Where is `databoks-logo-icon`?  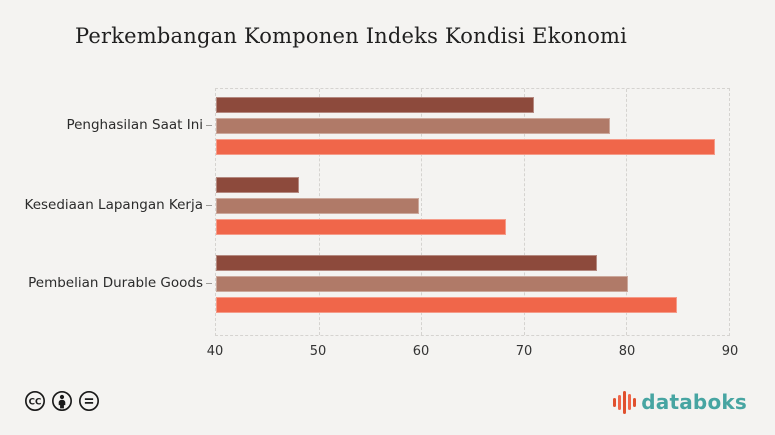
databoks-logo-icon is located at coordinates (625, 402).